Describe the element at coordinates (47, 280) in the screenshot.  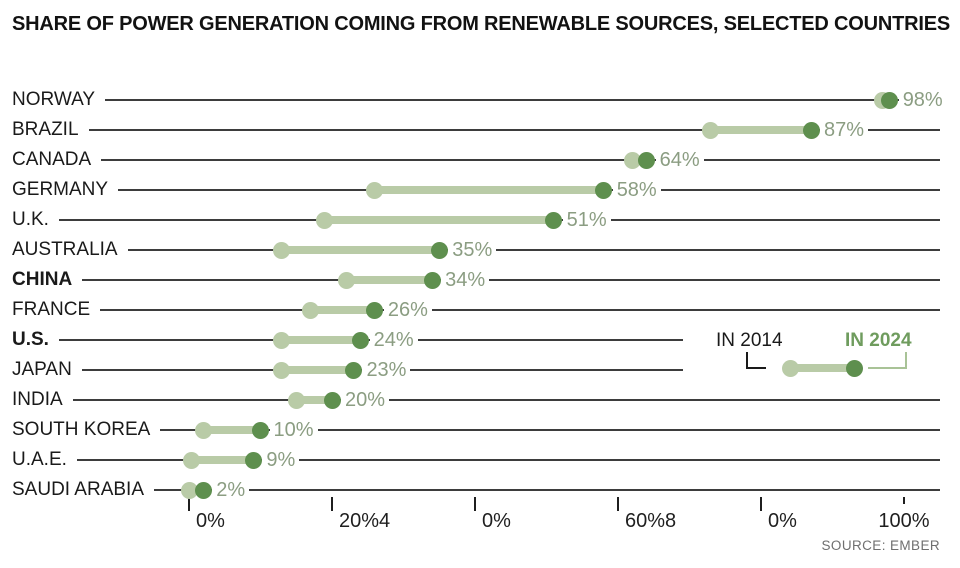
I see `country-label: CHINA` at that location.